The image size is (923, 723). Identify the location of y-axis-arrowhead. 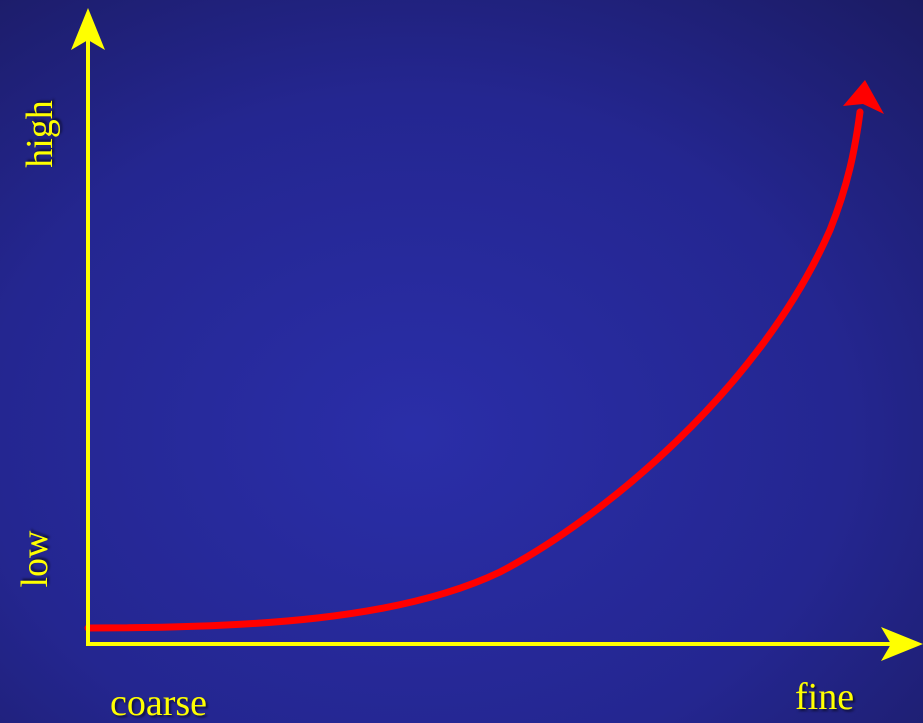
(88, 29).